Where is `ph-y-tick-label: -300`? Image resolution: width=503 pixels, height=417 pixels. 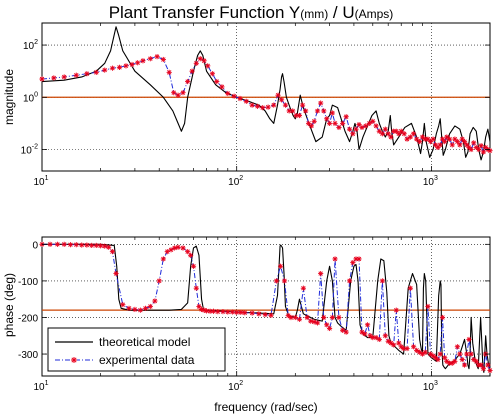 ph-y-tick-label: -300 is located at coordinates (28, 355).